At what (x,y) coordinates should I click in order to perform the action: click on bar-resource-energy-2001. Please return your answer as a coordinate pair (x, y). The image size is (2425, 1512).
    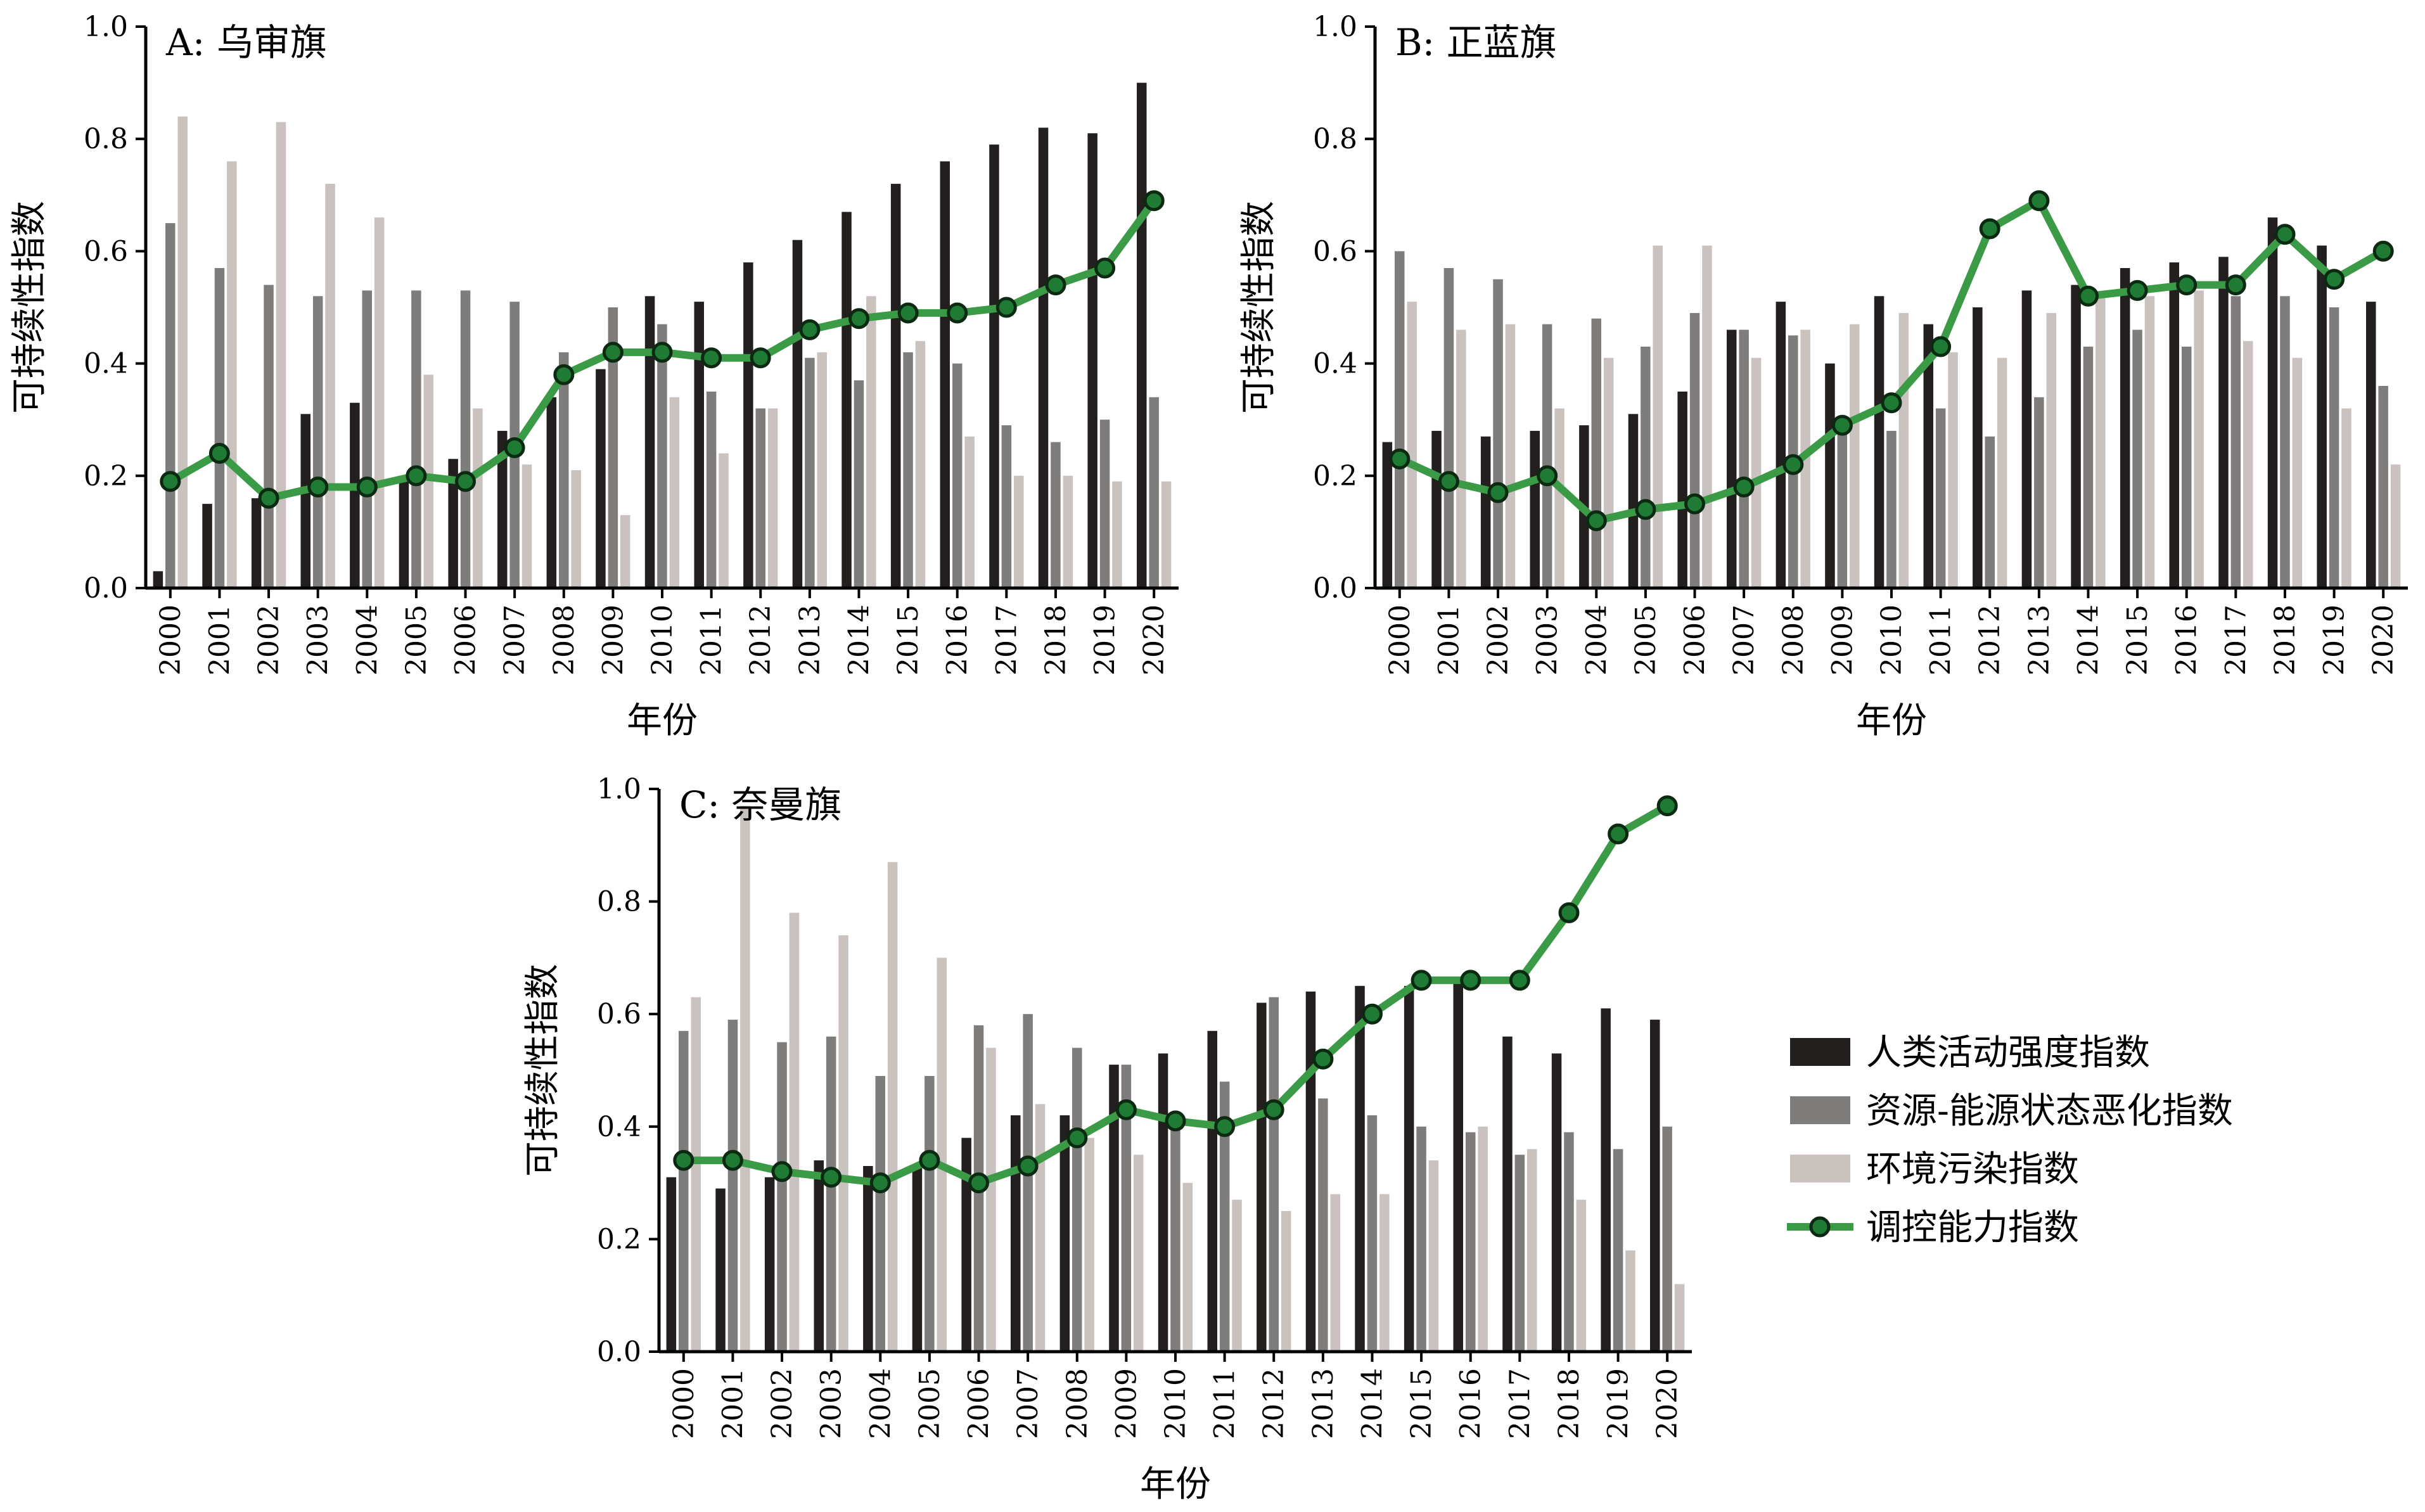
    Looking at the image, I should click on (732, 1186).